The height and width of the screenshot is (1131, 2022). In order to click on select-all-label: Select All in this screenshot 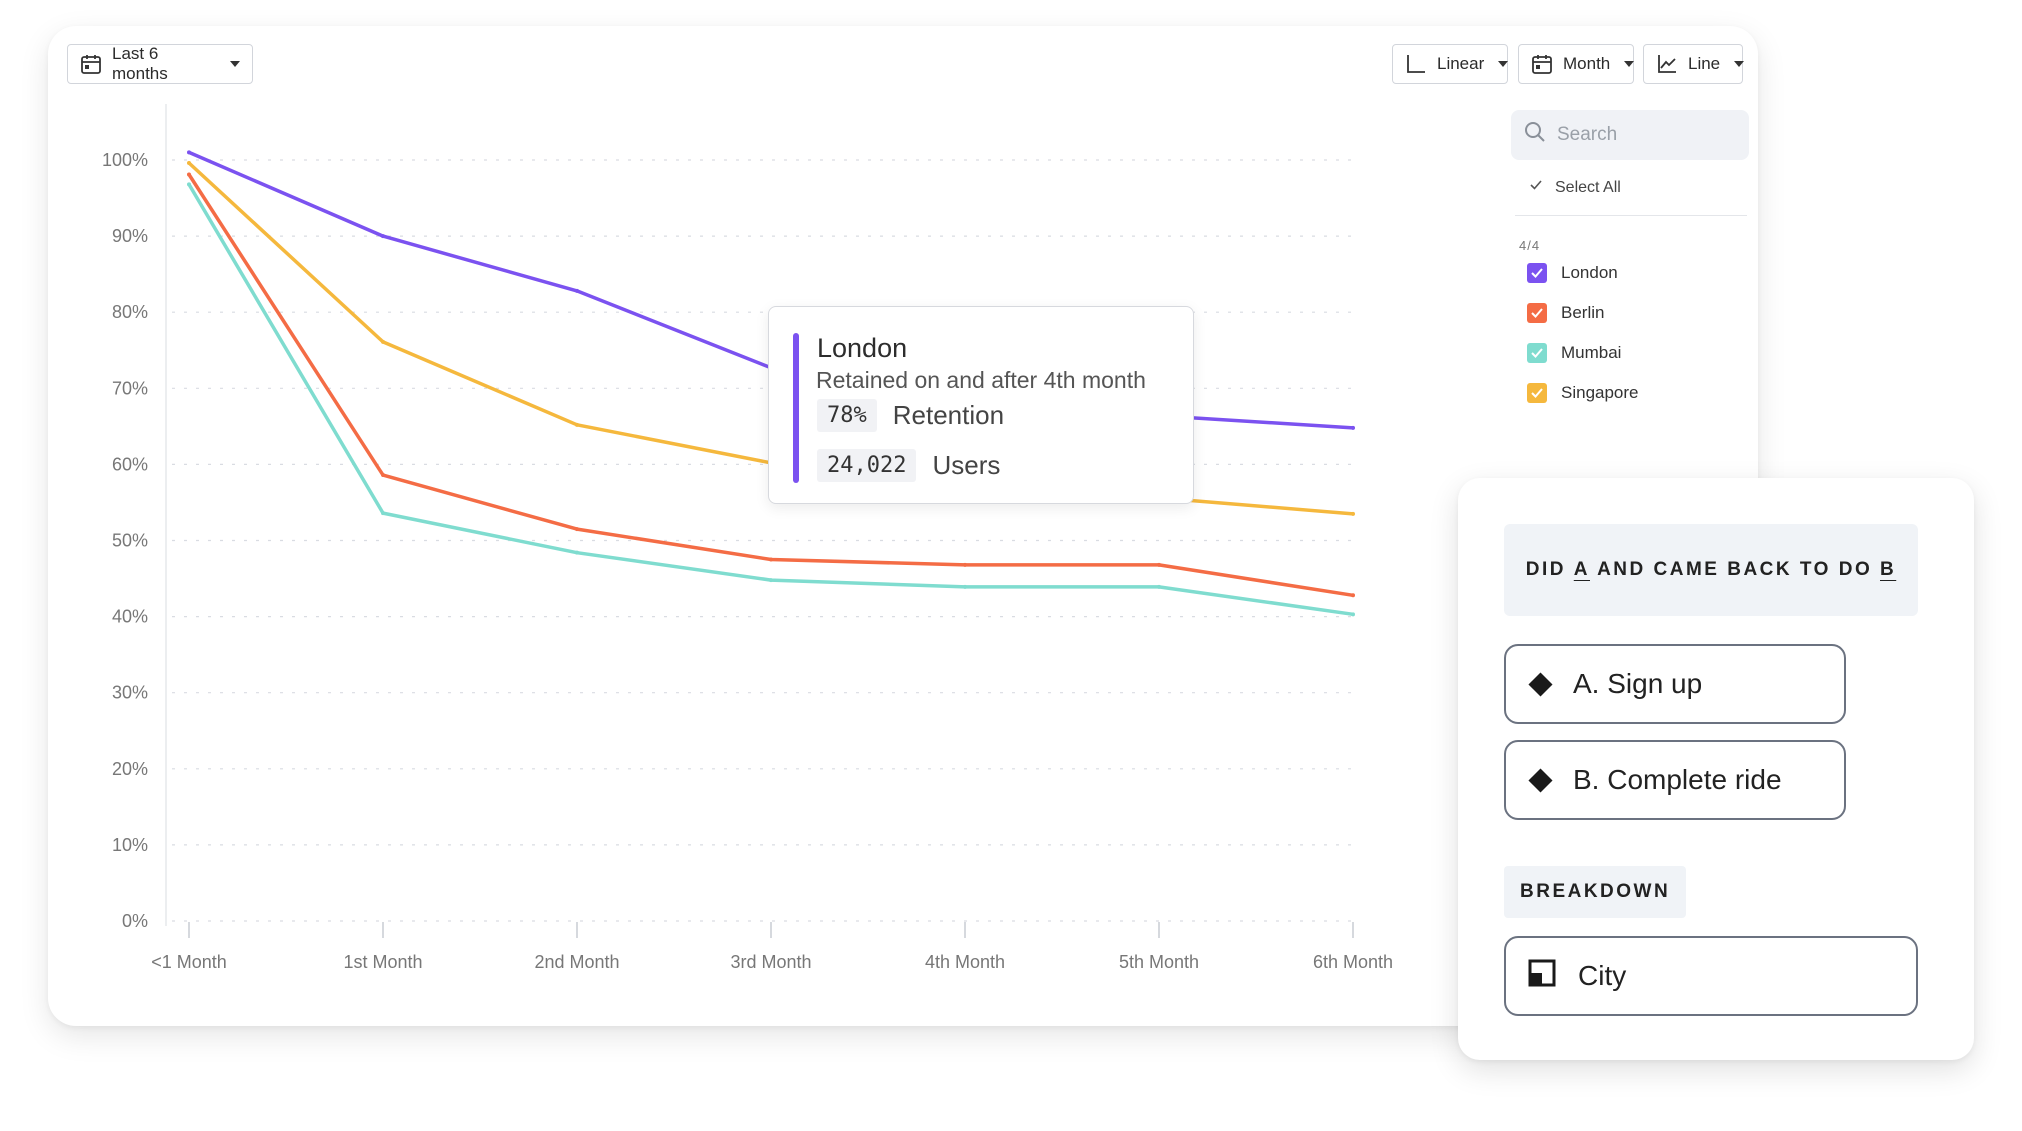, I will do `click(1588, 187)`.